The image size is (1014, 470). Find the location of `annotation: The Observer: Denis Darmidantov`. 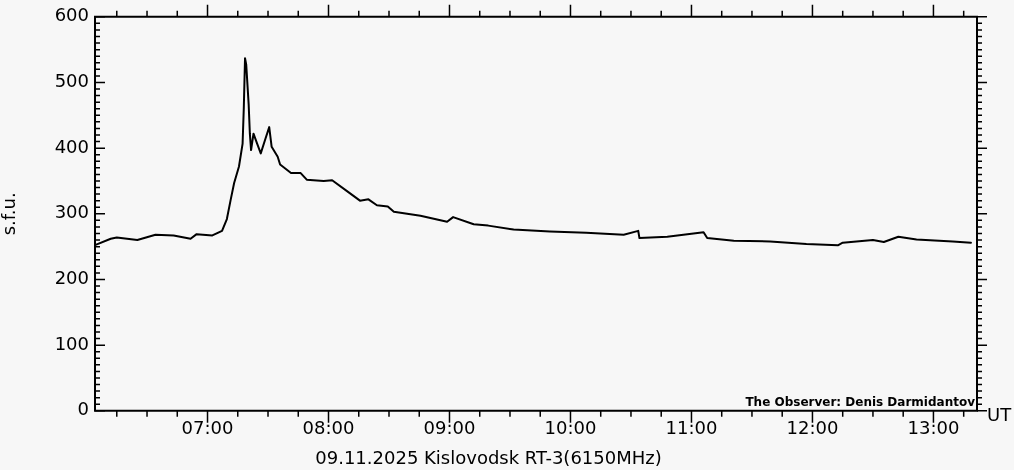

annotation: The Observer: Denis Darmidantov is located at coordinates (860, 401).